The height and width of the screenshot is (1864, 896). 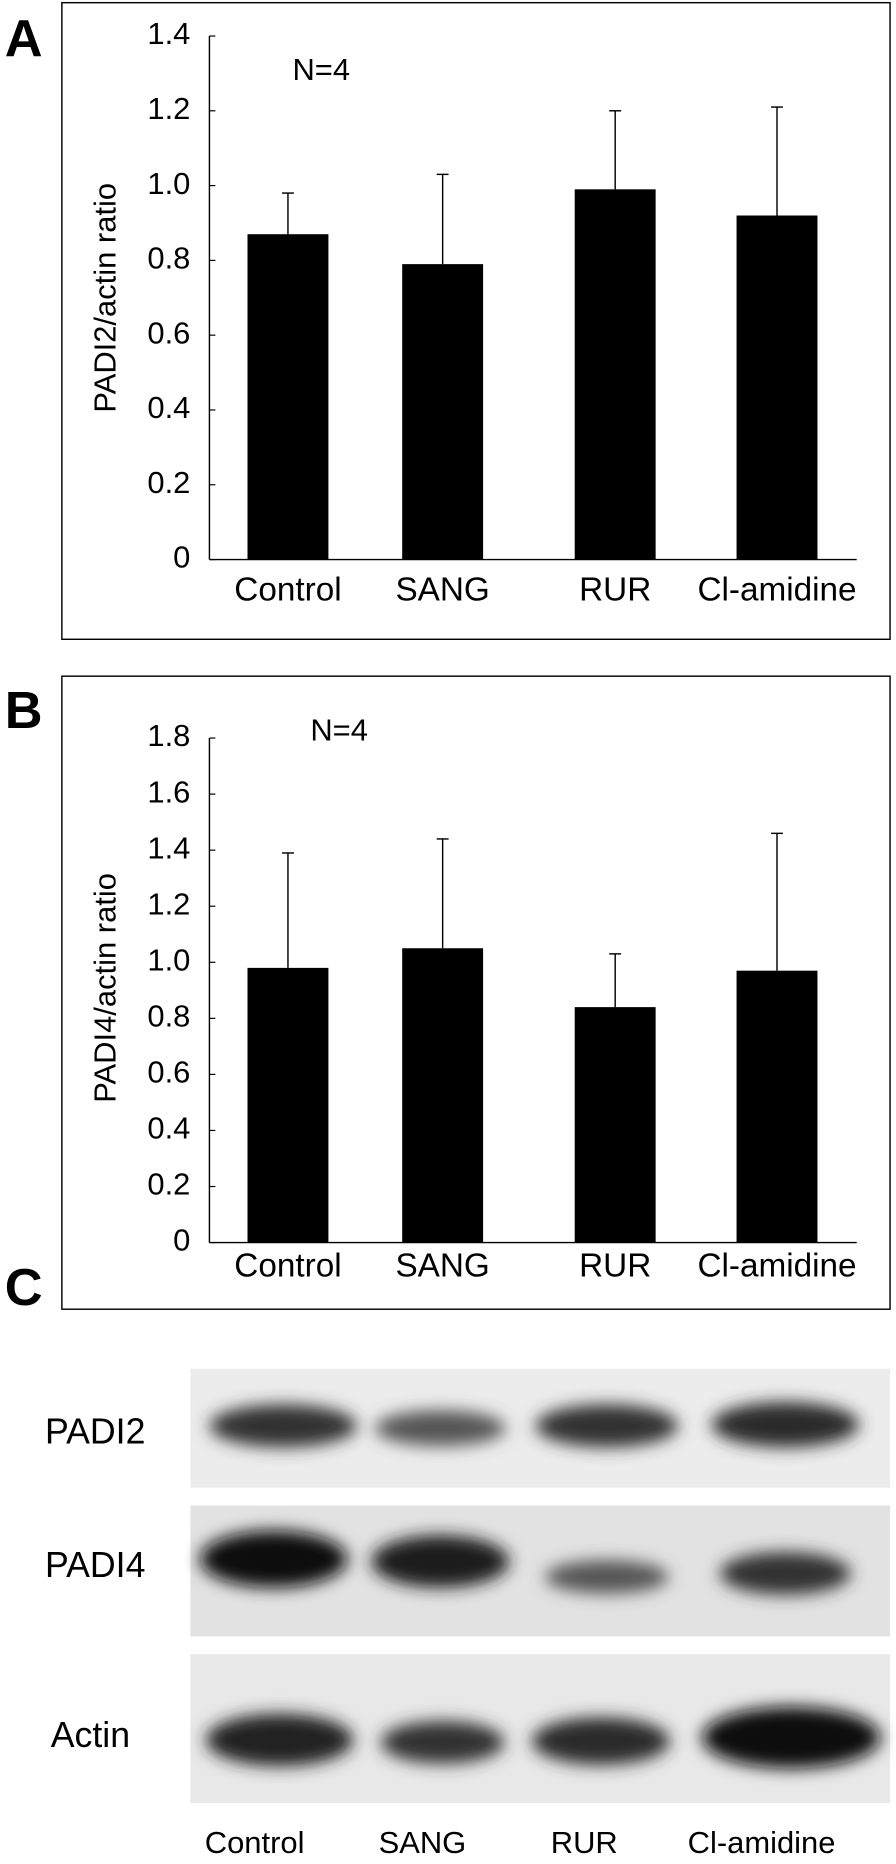 I want to click on y-axis-label: PADI4/actin ratio, so click(x=104, y=988).